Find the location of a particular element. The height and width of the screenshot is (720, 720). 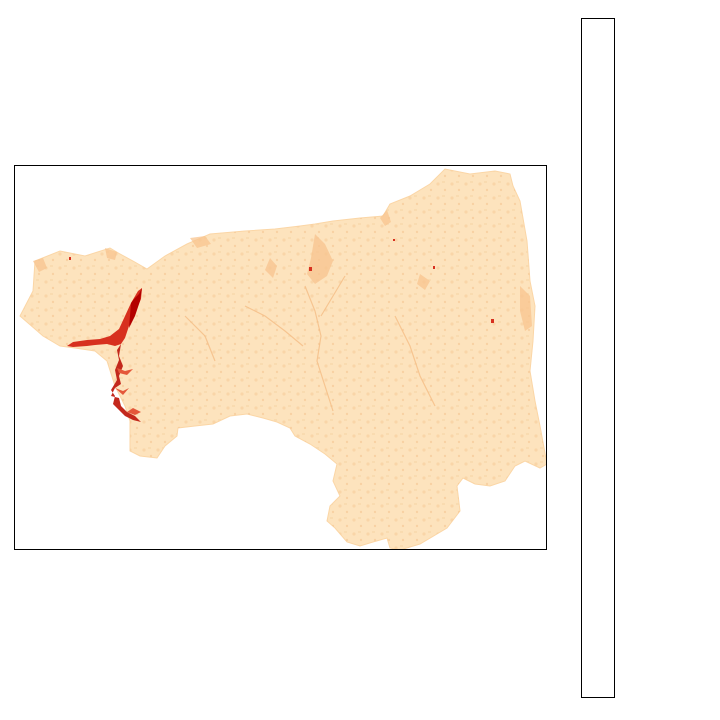

moist-patches is located at coordinates (282, 270).